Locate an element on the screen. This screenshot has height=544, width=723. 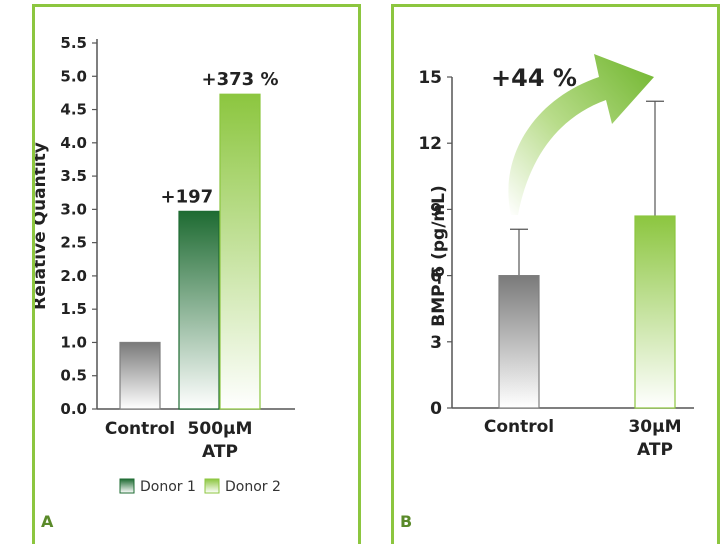
increase-annotation: +44 % is located at coordinates (534, 78).